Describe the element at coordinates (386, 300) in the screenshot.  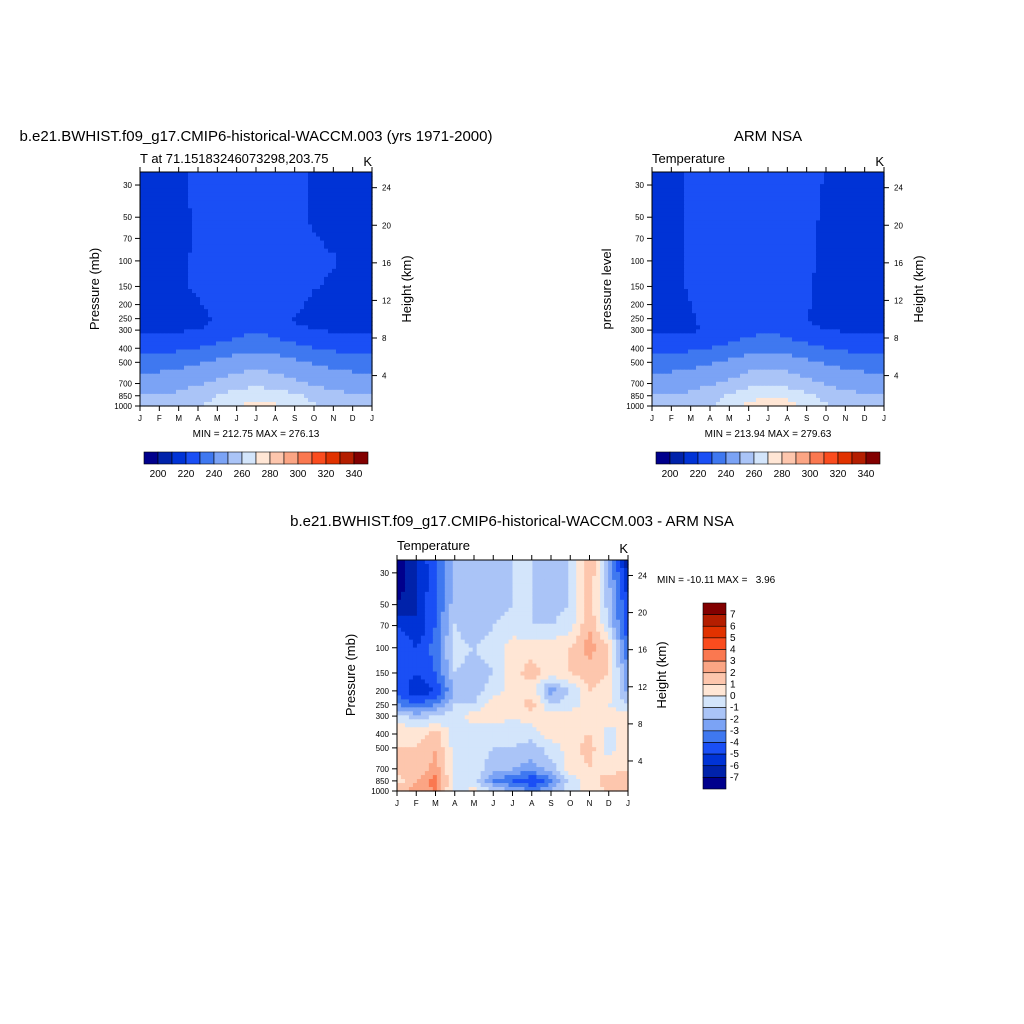
I see `y-right-tick-label: 12` at that location.